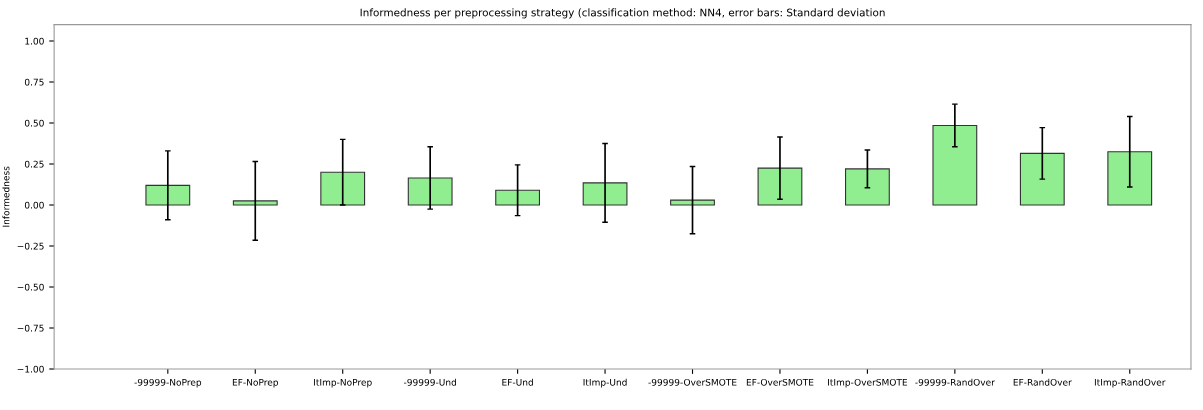 Image resolution: width=1203 pixels, height=410 pixels. What do you see at coordinates (34, 82) in the screenshot?
I see `y-tick-label: 0.75` at bounding box center [34, 82].